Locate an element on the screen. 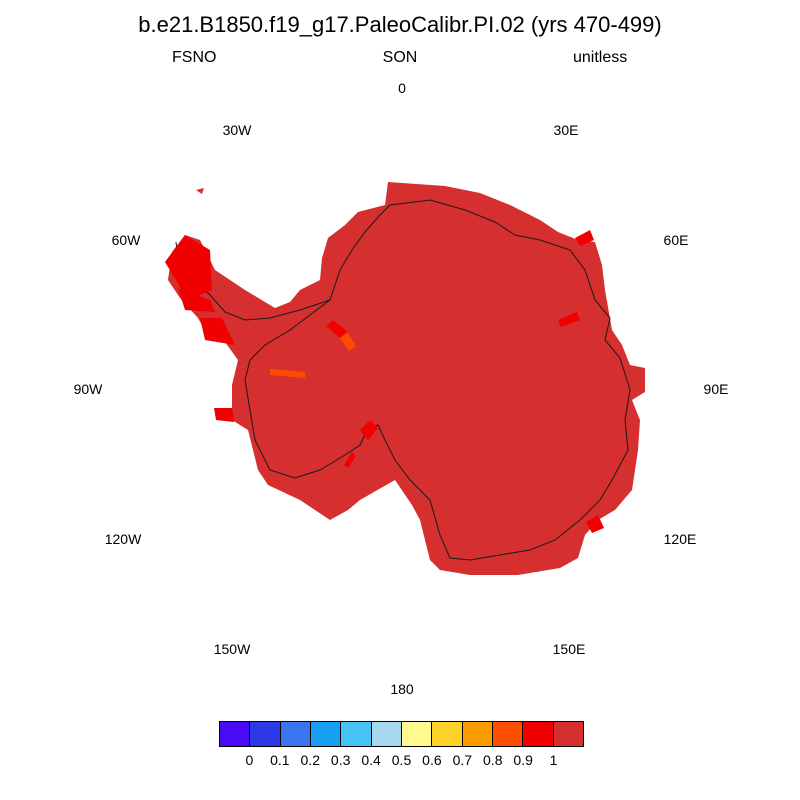 Image resolution: width=800 pixels, height=800 pixels. units-label: unitless is located at coordinates (600, 57).